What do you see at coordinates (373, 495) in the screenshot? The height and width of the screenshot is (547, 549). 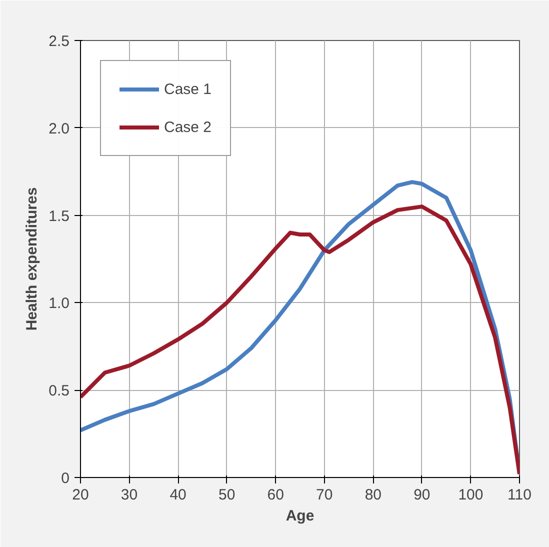 I see `x-tick-label: 80` at bounding box center [373, 495].